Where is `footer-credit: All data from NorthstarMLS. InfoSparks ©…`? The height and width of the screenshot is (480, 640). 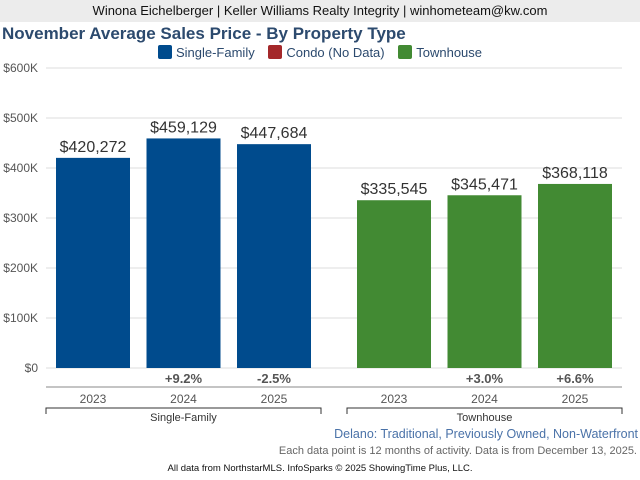 footer-credit: All data from NorthstarMLS. InfoSparks ©… is located at coordinates (320, 468).